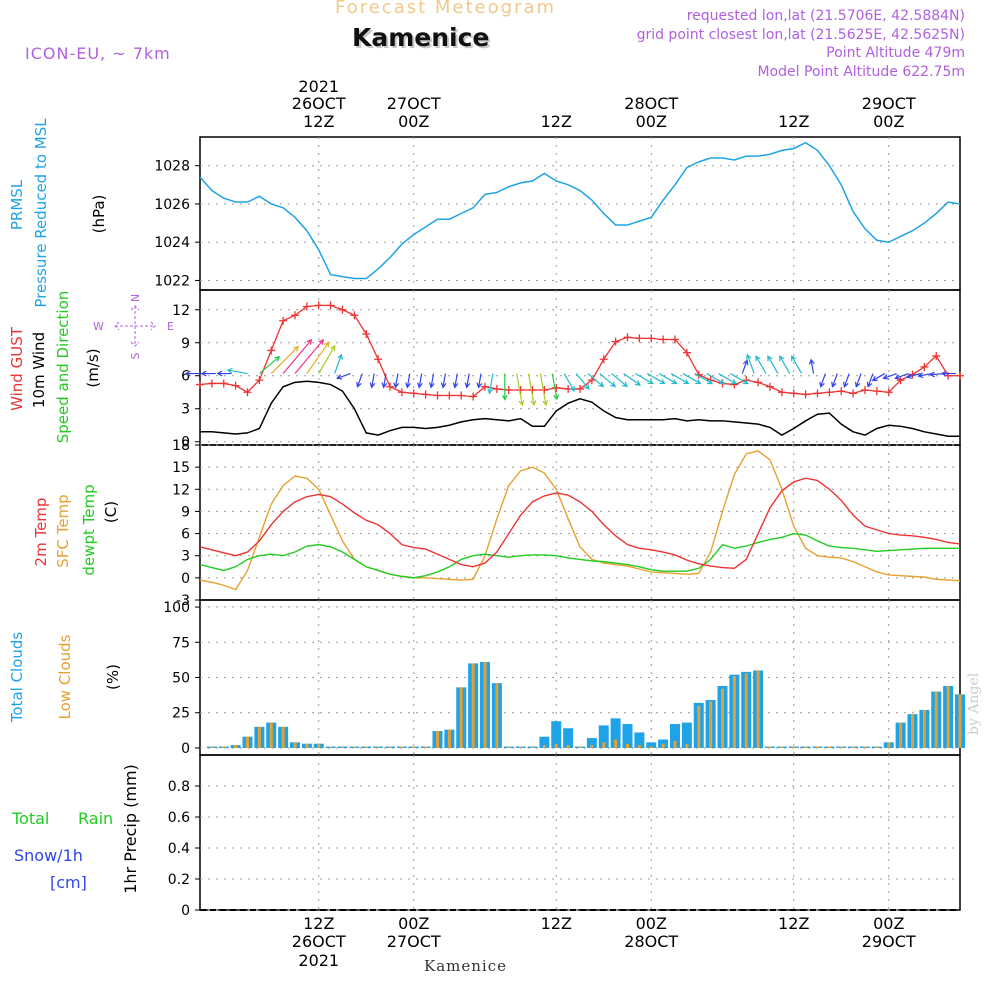 Image resolution: width=1000 pixels, height=1000 pixels. What do you see at coordinates (111, 512) in the screenshot?
I see `temp-unit: (C)` at bounding box center [111, 512].